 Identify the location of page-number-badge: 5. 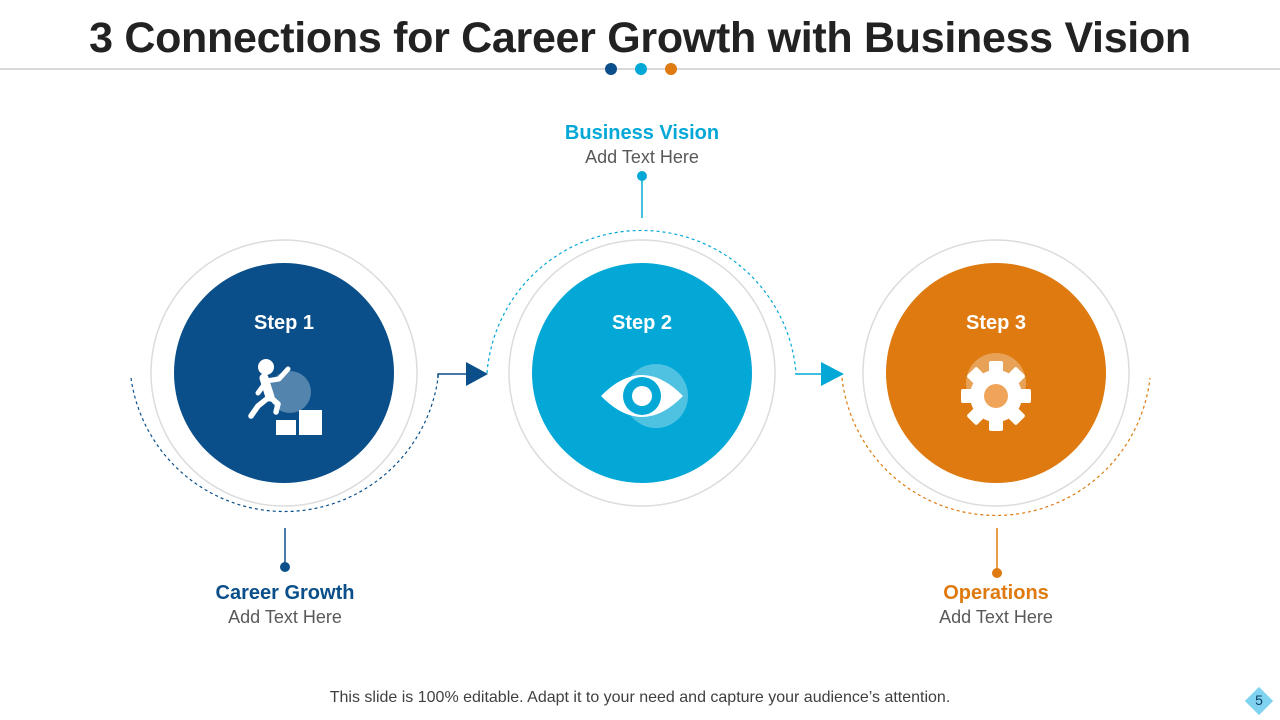
(1259, 701).